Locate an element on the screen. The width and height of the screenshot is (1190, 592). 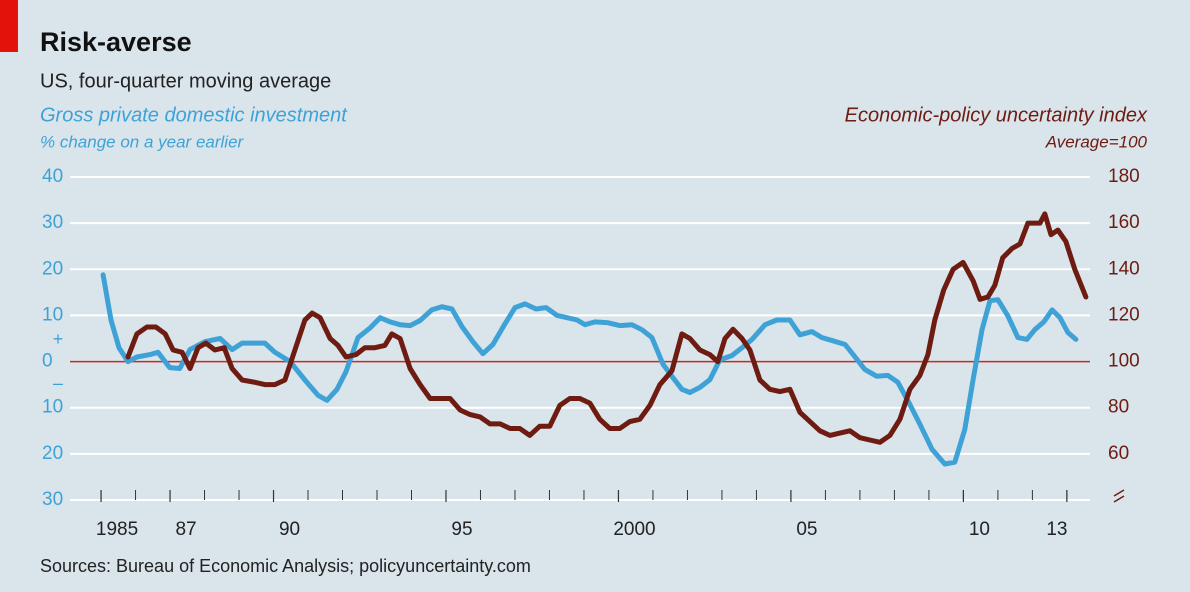
chart-title: Risk-averse is located at coordinates (116, 42).